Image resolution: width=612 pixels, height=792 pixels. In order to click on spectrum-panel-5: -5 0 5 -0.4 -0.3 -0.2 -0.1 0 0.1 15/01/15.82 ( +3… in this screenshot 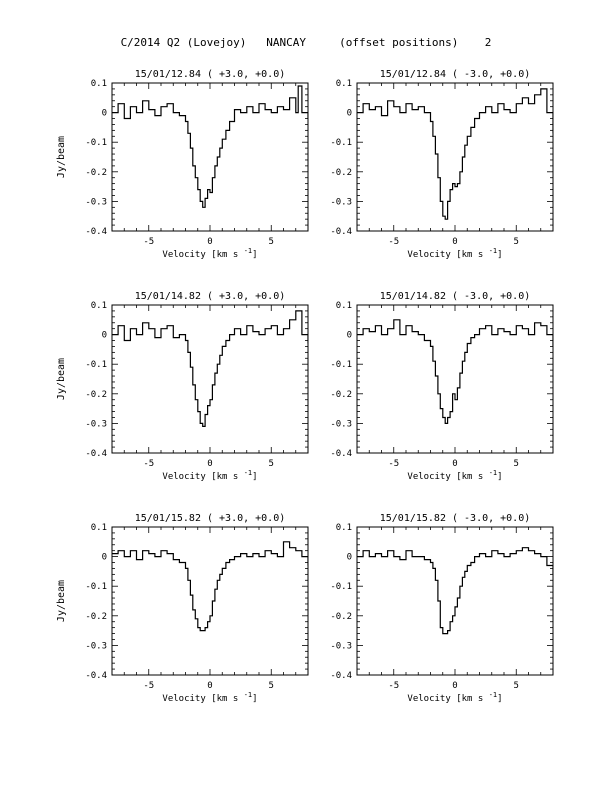, I will do `click(182, 608)`.